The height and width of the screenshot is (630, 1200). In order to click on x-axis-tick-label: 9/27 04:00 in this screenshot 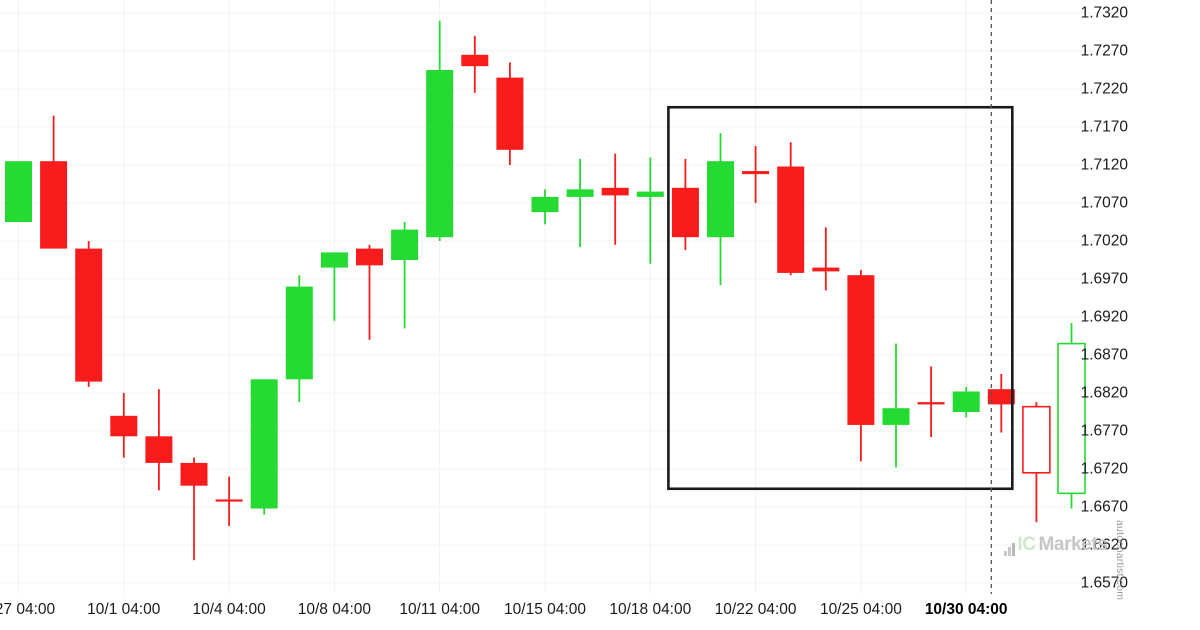, I will do `click(28, 609)`.